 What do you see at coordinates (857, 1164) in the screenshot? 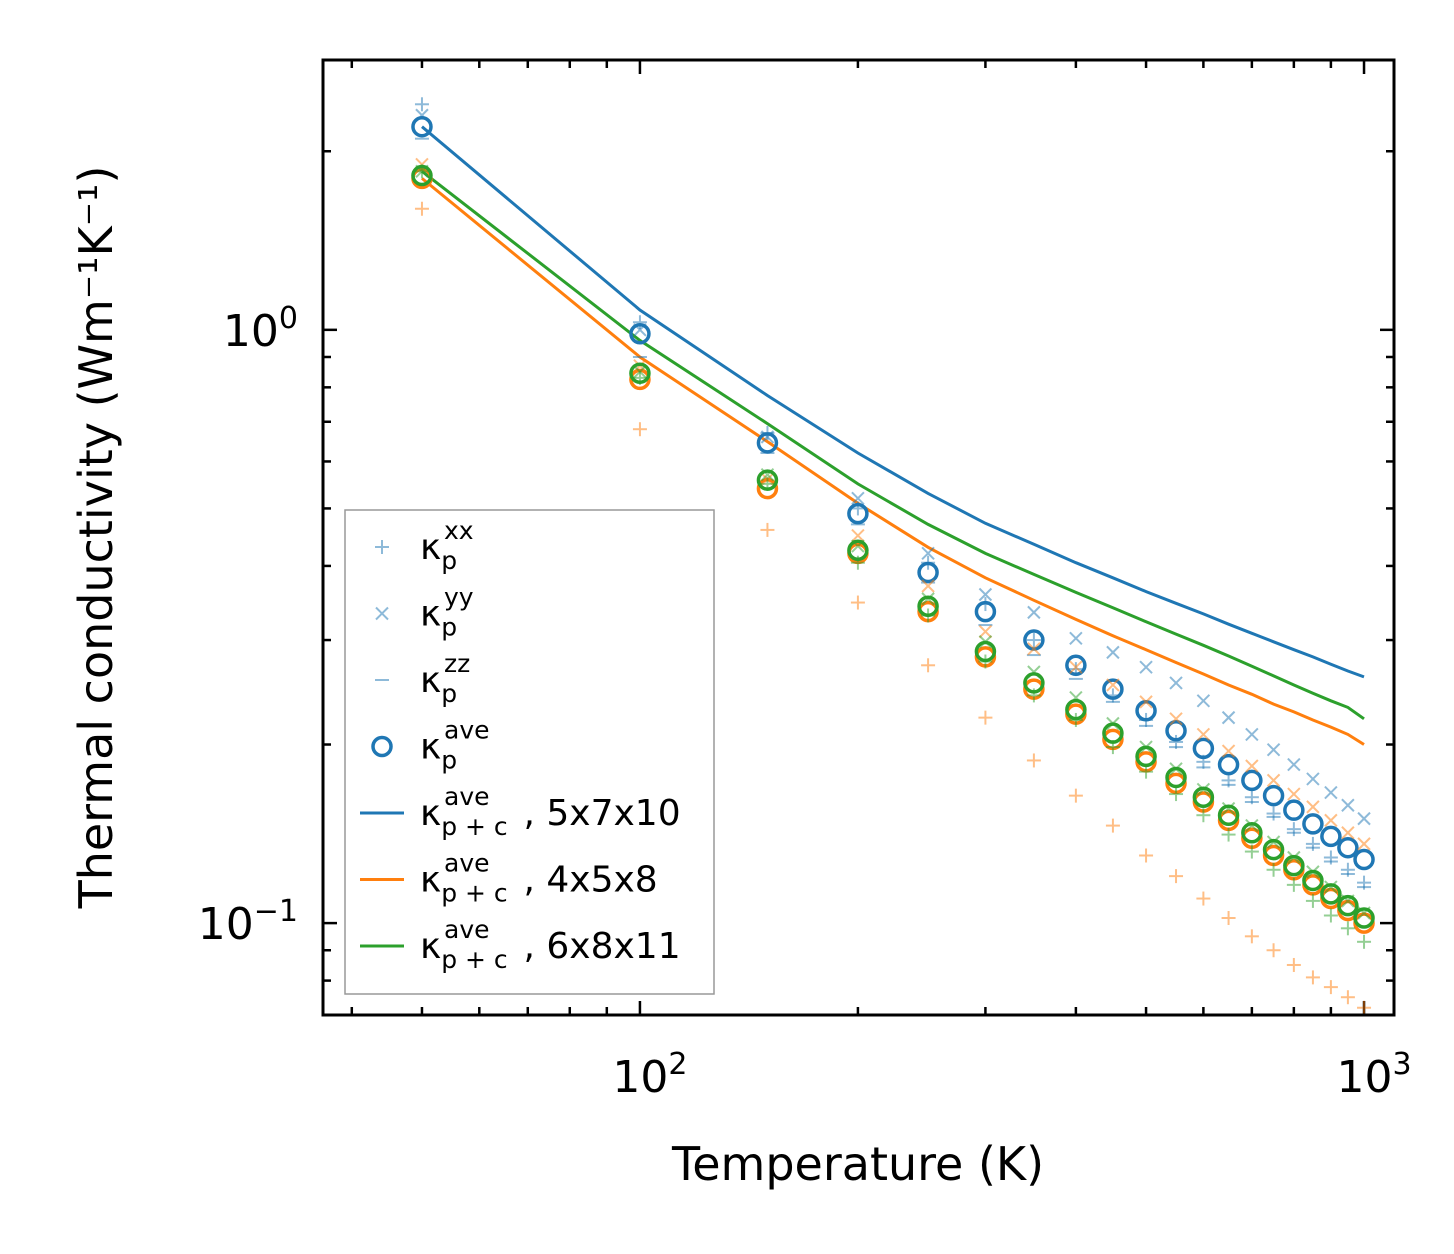
I see `x-axis-label: Temperature (K)` at bounding box center [857, 1164].